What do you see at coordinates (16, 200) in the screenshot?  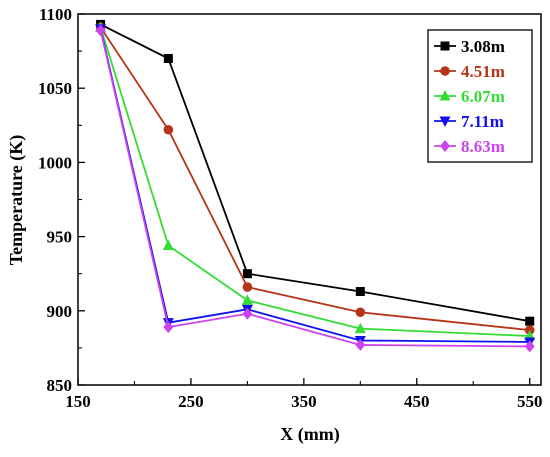 I see `y-axis-title: Temperature (K)` at bounding box center [16, 200].